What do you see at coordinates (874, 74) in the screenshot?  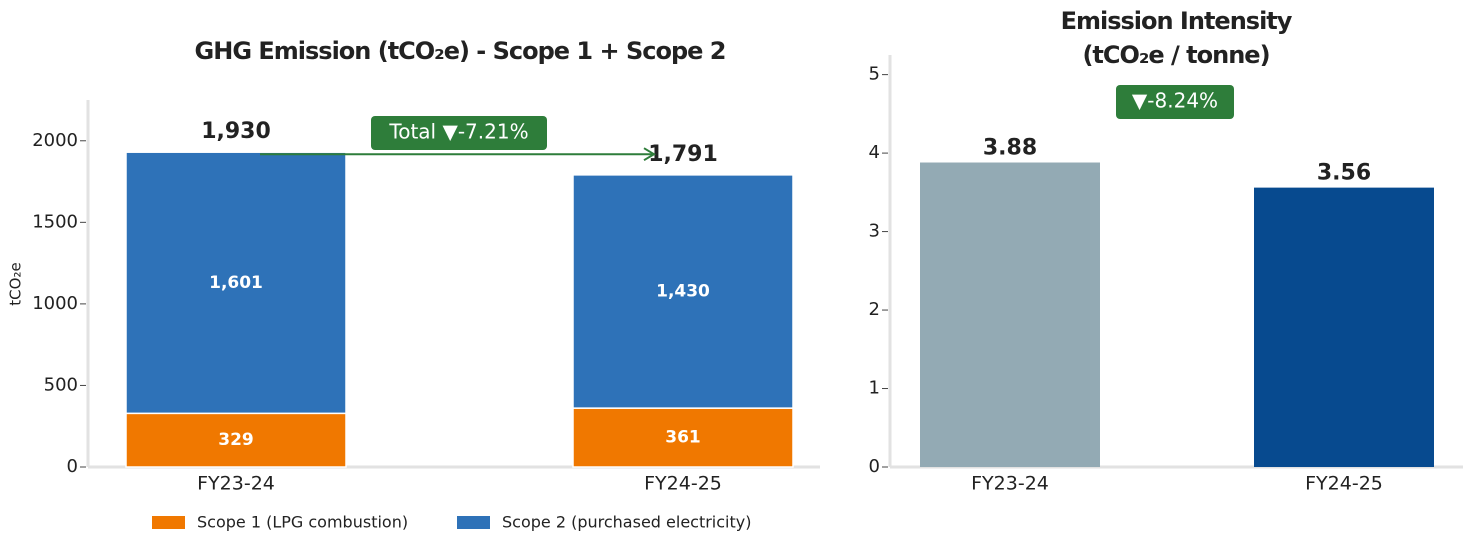 I see `y-tick-label: 5` at bounding box center [874, 74].